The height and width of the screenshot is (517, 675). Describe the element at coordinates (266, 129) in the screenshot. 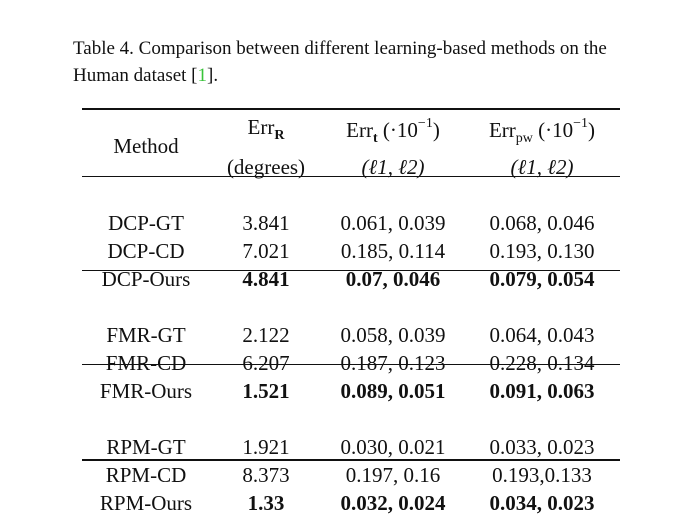

I see `header-err-r: ErrR` at that location.